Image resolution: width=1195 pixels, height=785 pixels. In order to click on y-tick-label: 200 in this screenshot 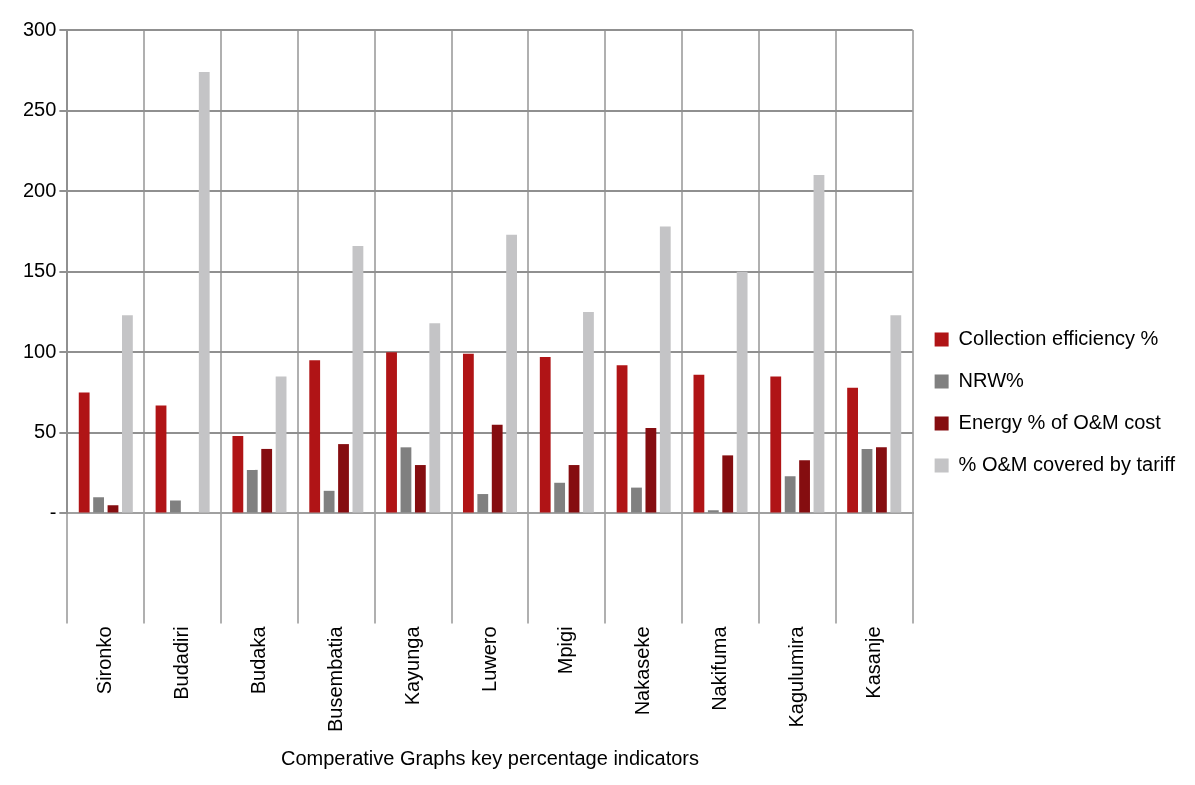, I will do `click(39, 189)`.